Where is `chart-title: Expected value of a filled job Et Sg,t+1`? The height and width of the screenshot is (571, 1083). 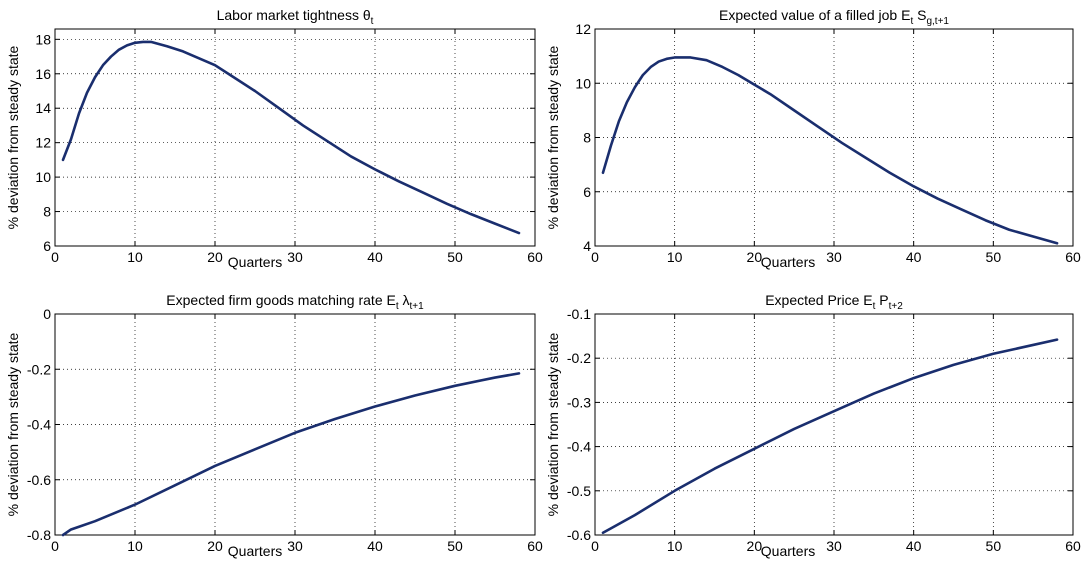 chart-title: Expected value of a filled job Et Sg,t+1 is located at coordinates (834, 17).